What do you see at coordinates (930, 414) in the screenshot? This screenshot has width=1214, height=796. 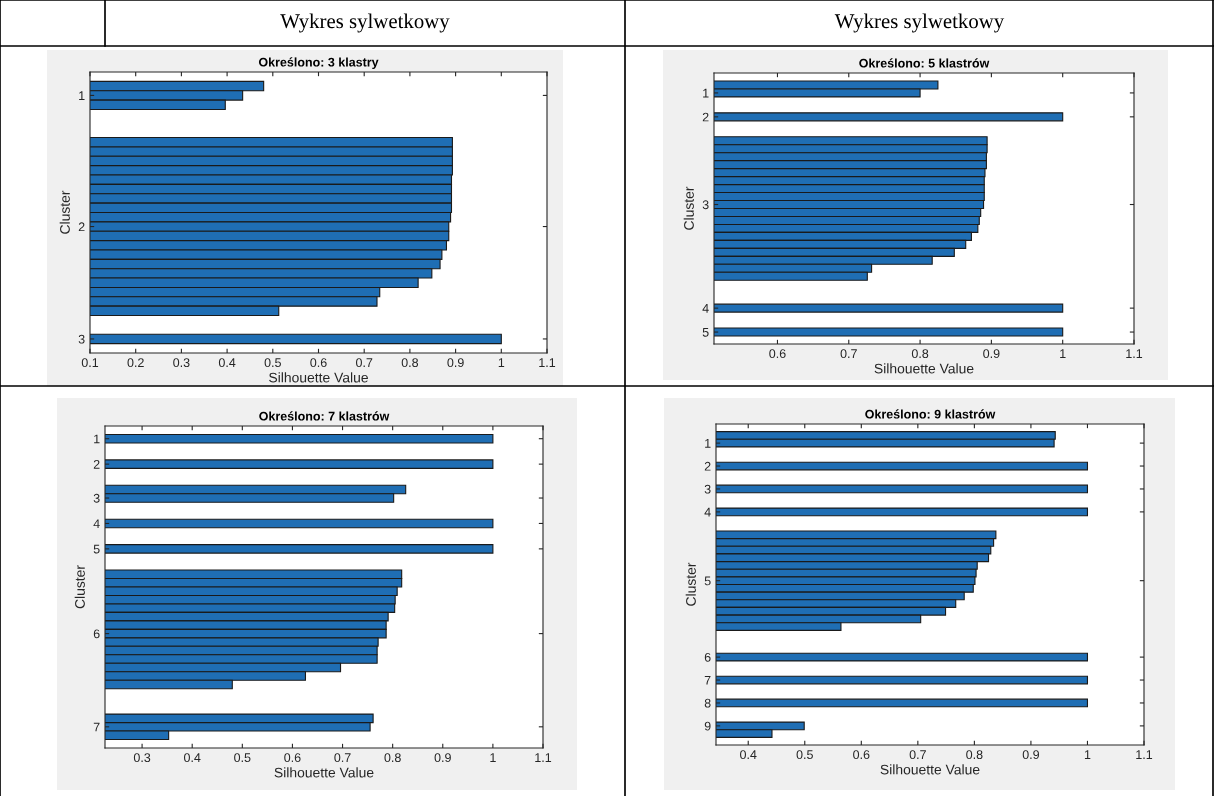 I see `chart-title: Określono: 9 klastrów` at bounding box center [930, 414].